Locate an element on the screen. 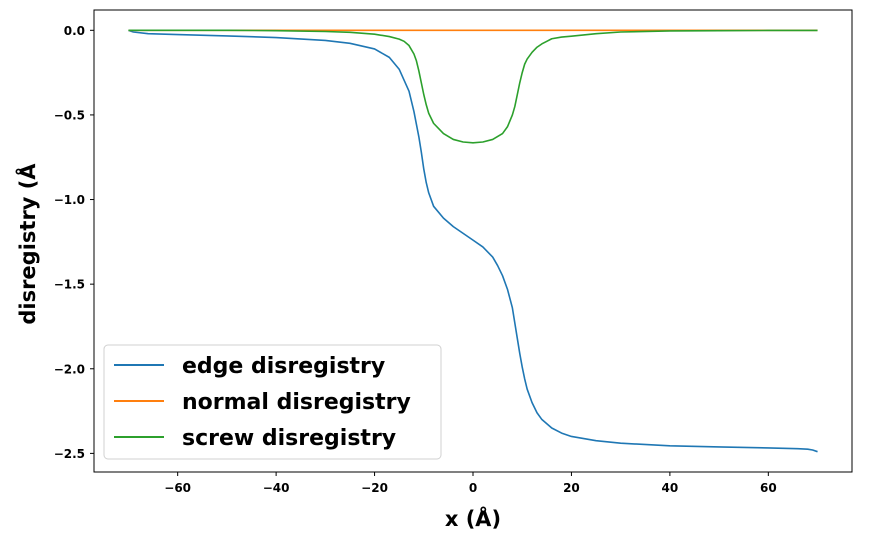 The image size is (878, 541). x-axis-ticks: −60 −40 −20 0 20 40 60 is located at coordinates (470, 483).